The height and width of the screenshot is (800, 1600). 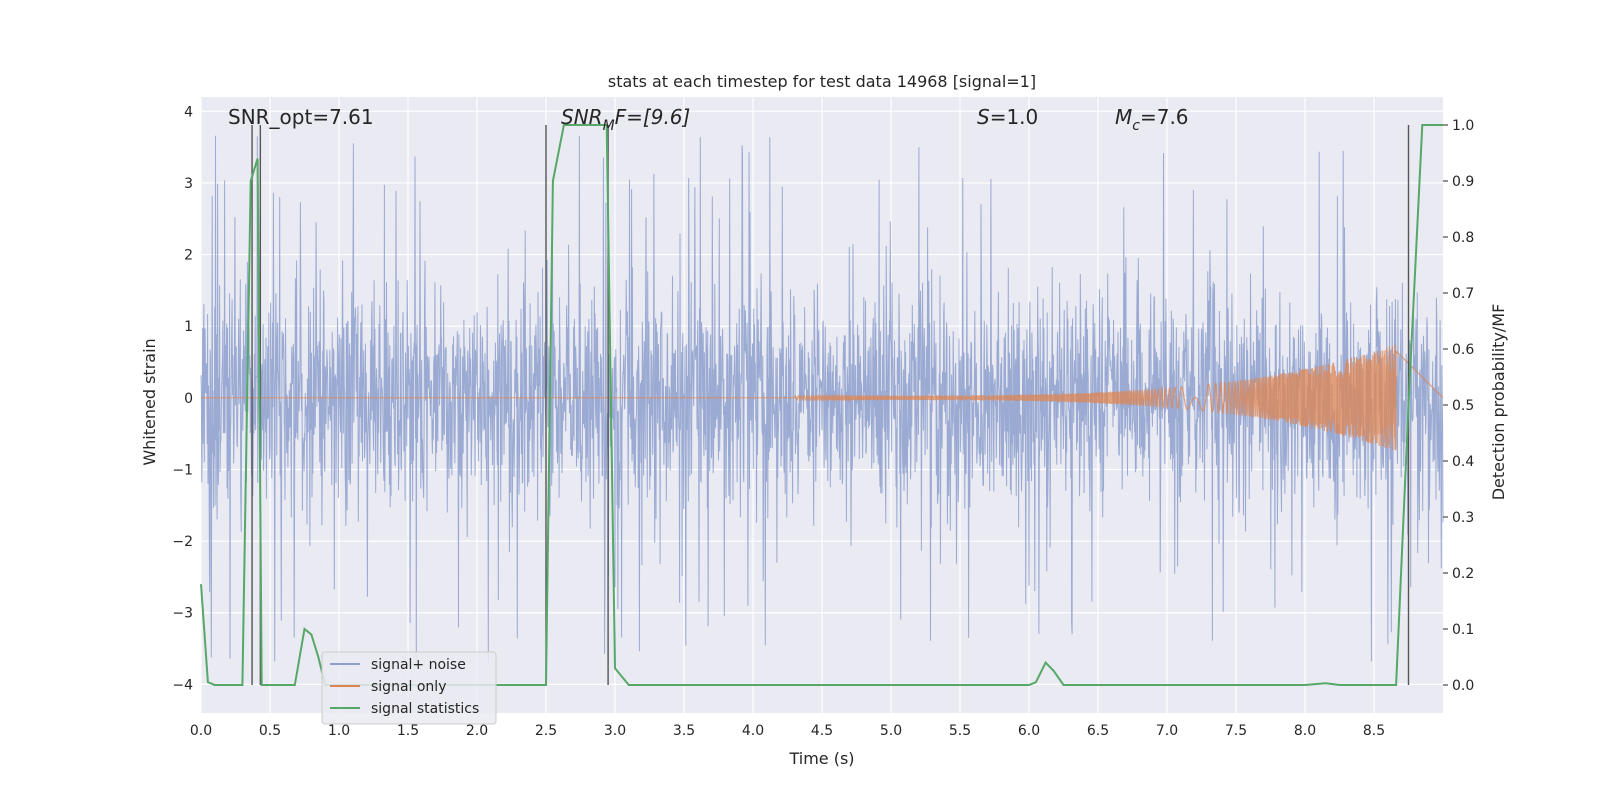 I want to click on y-right-tick-label: 0.8, so click(x=1463, y=238).